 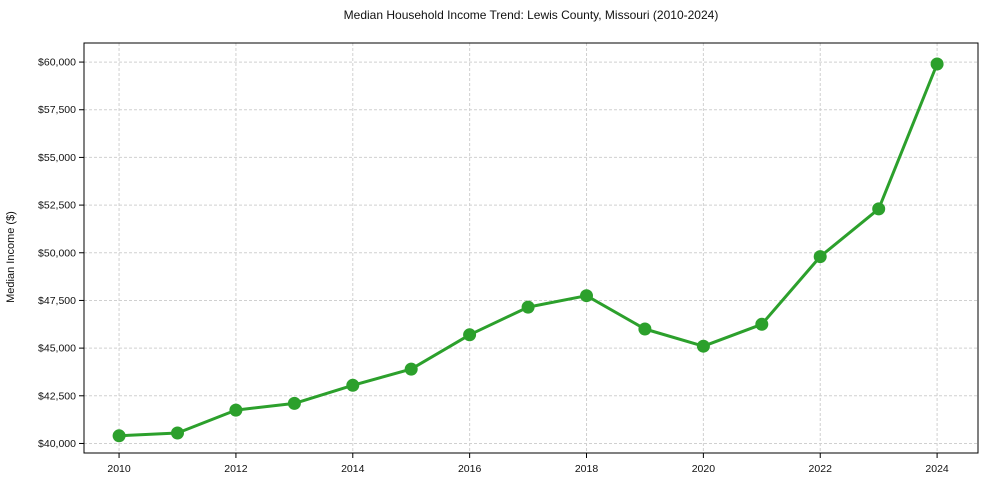 I want to click on data-point-2023, so click(x=879, y=209).